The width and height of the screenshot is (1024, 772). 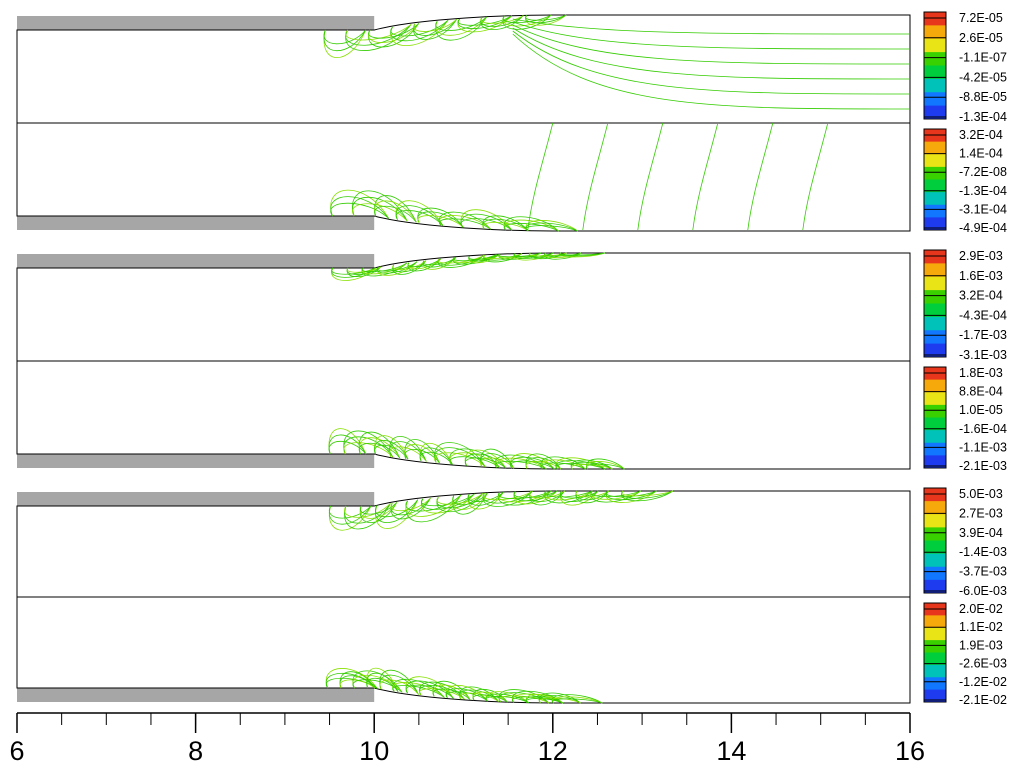 What do you see at coordinates (981, 392) in the screenshot?
I see `colorbar-label: 8.8E-04` at bounding box center [981, 392].